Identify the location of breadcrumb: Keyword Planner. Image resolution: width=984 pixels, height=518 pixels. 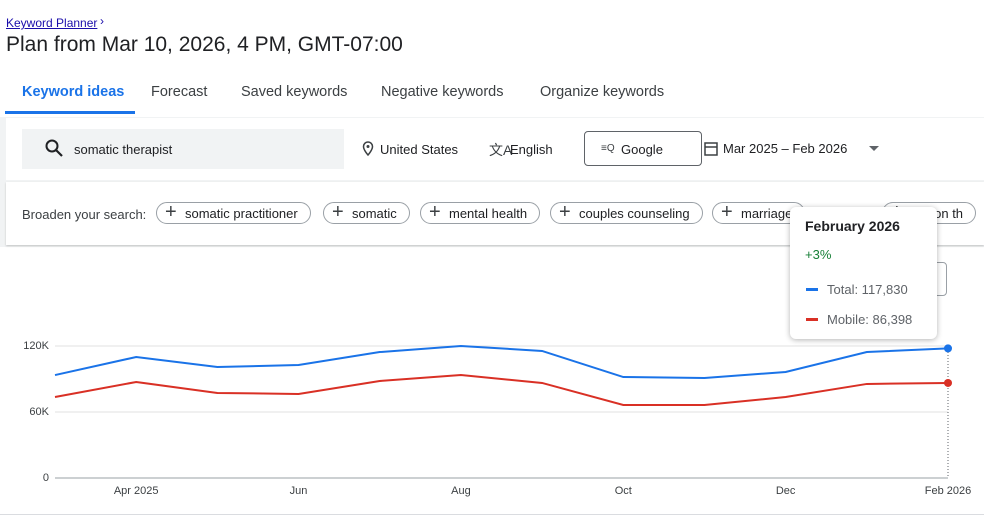
(52, 23).